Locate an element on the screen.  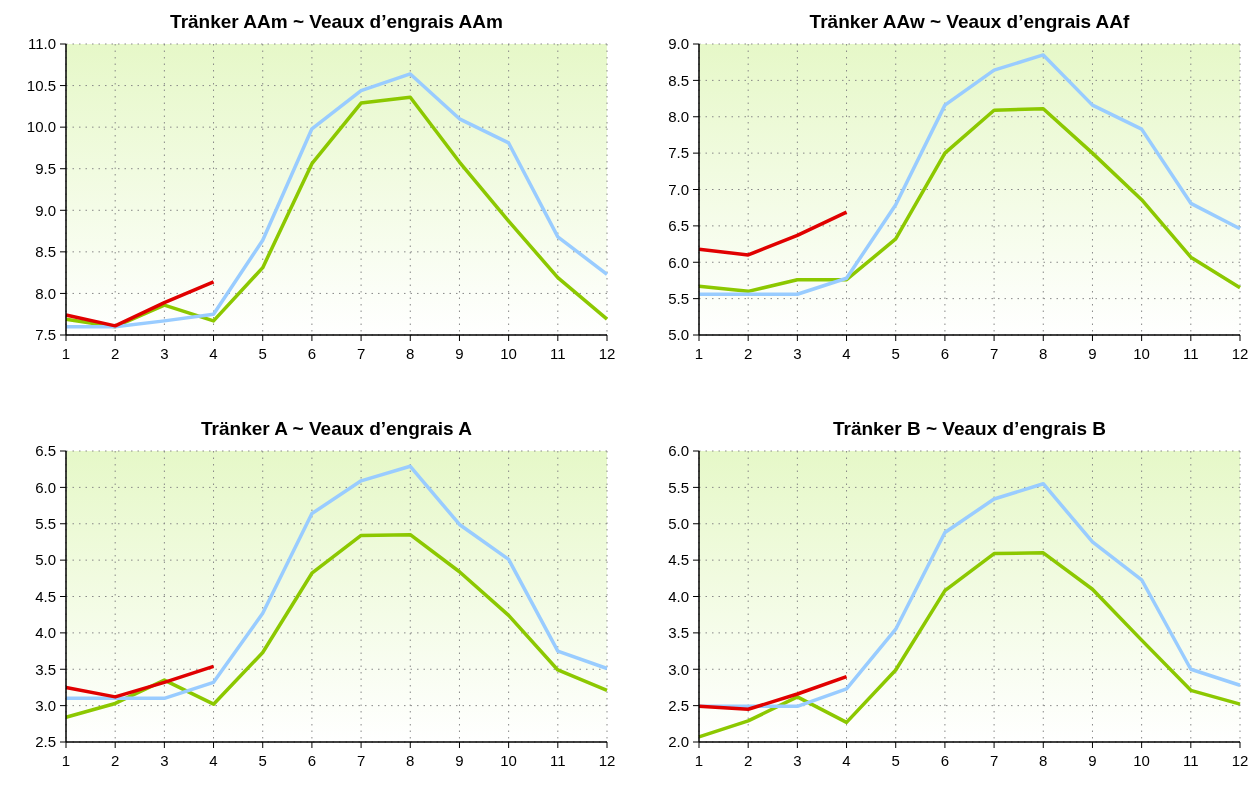
chart-title: Tränker AAw ~ Veaux d’engrais AAf is located at coordinates (970, 21).